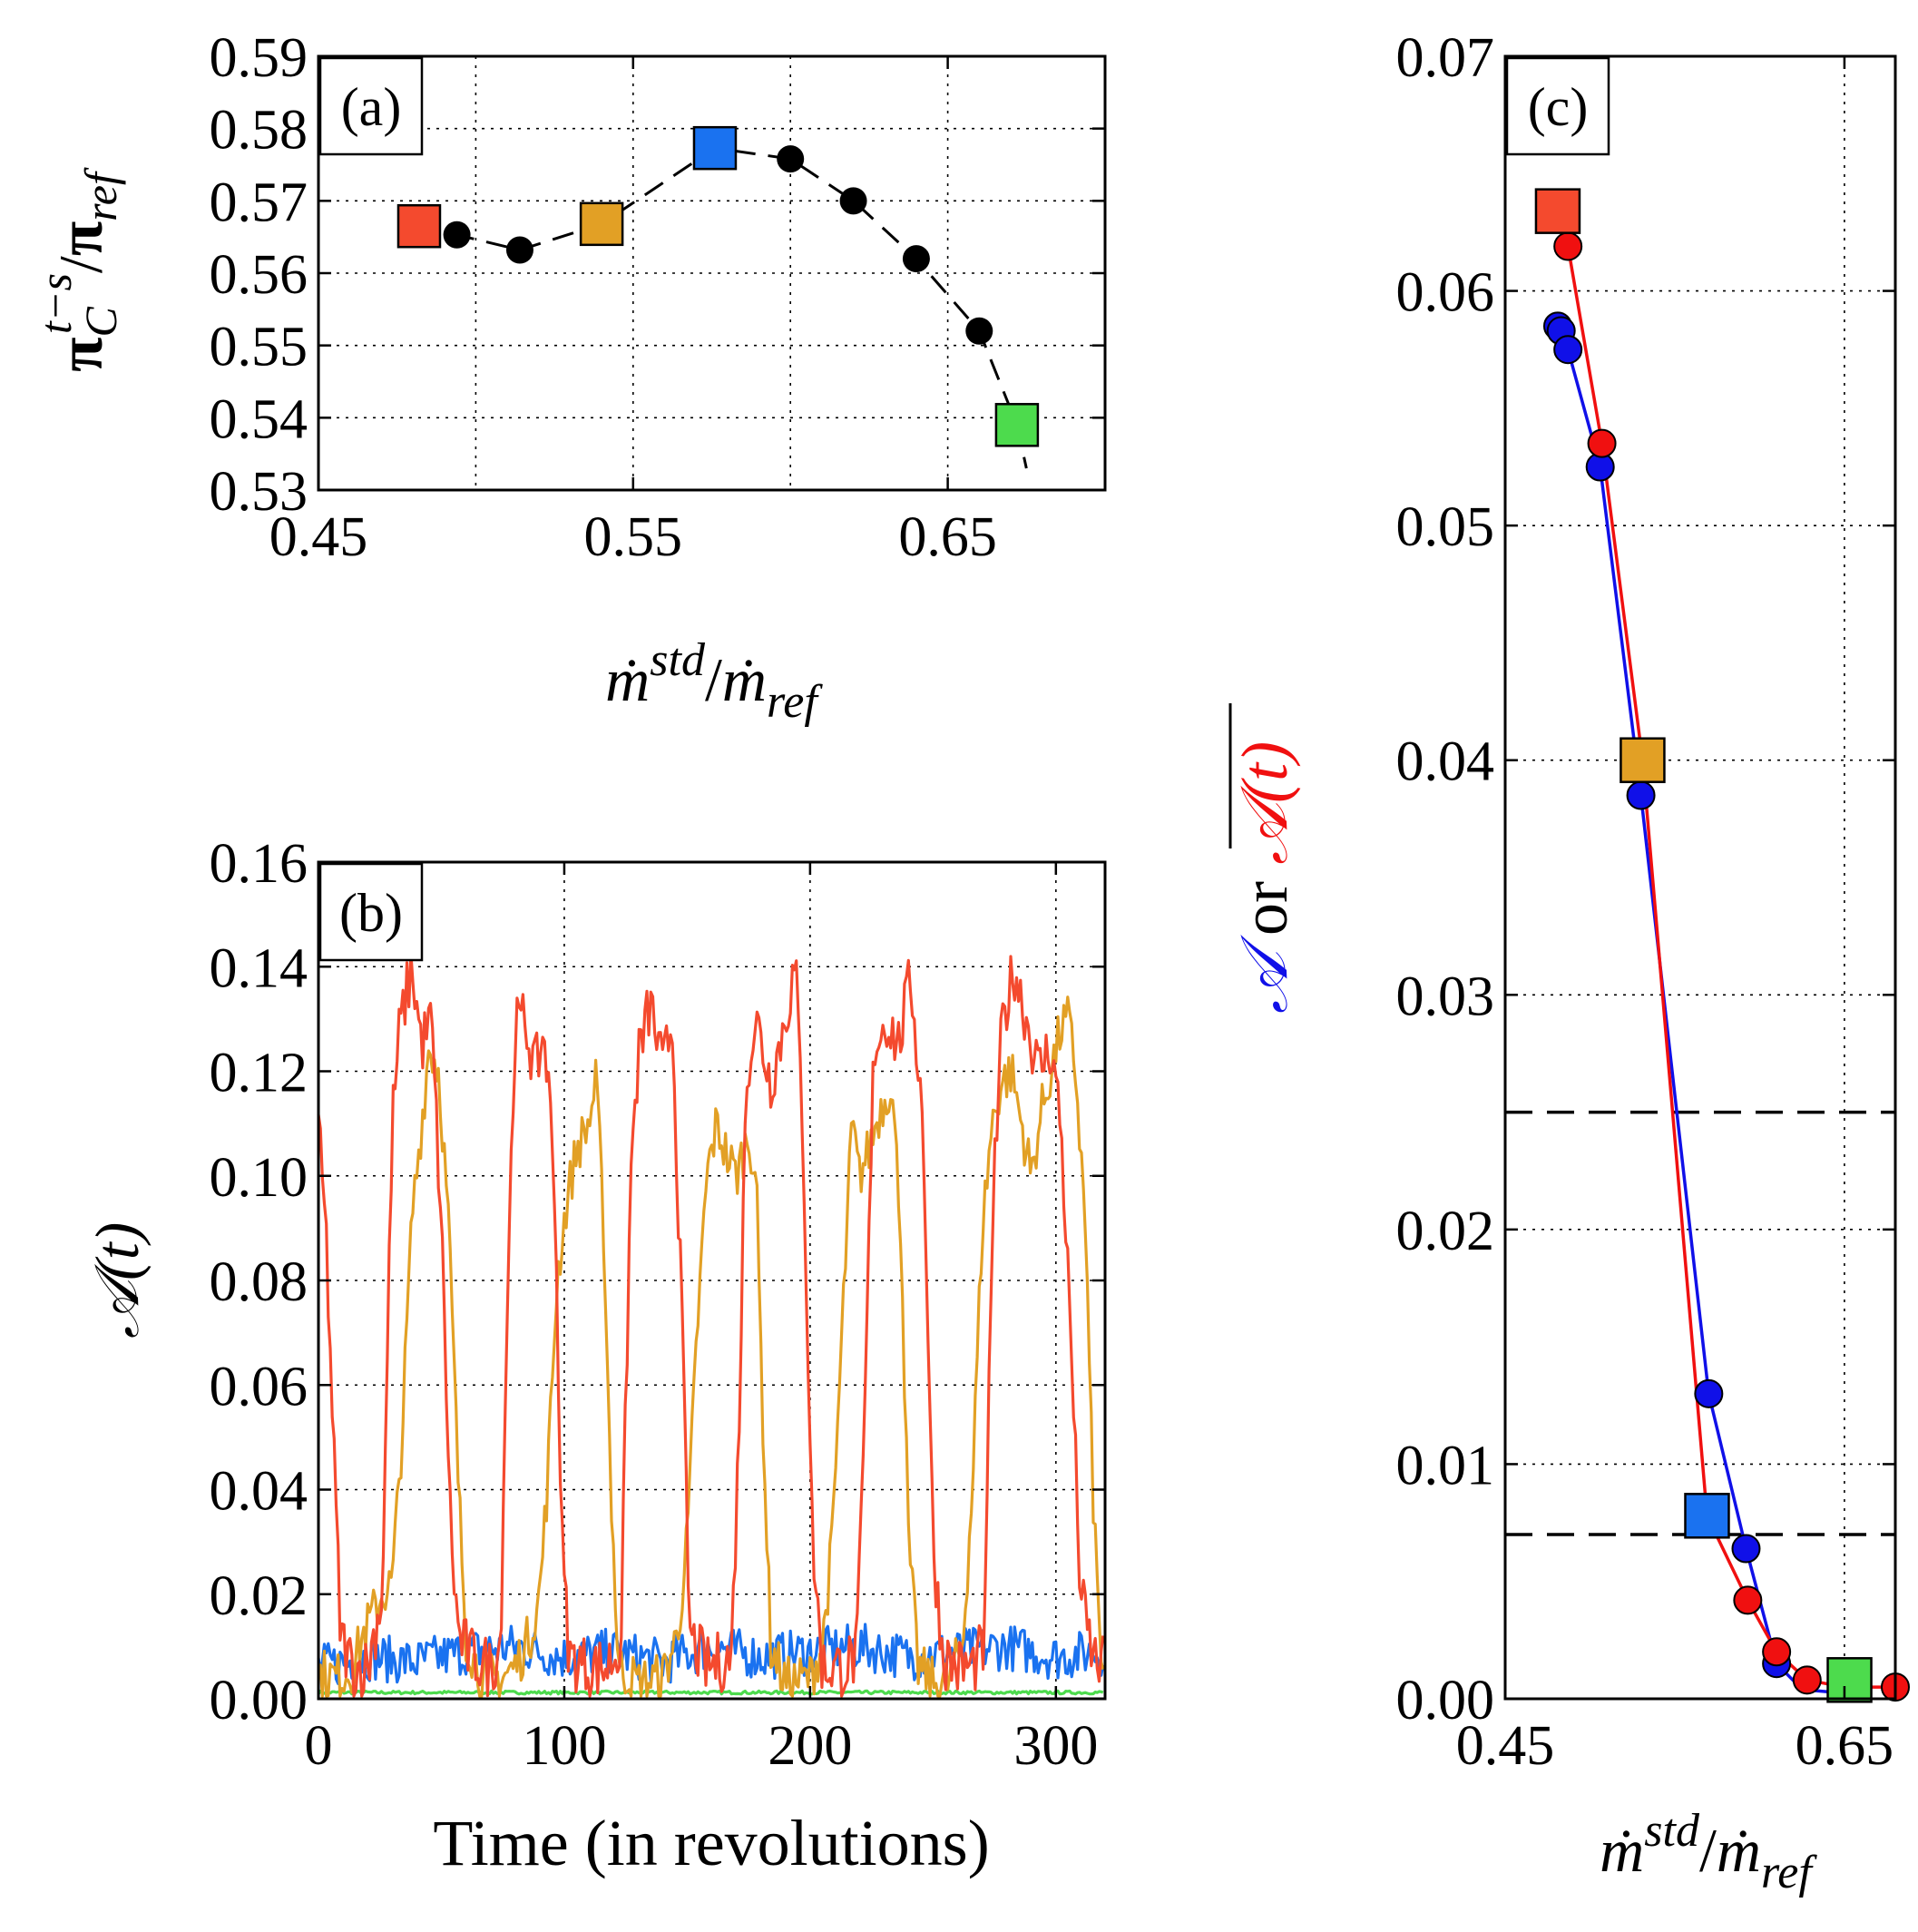  I want to click on c-xtick-label-1: 0.65, so click(1845, 1746).